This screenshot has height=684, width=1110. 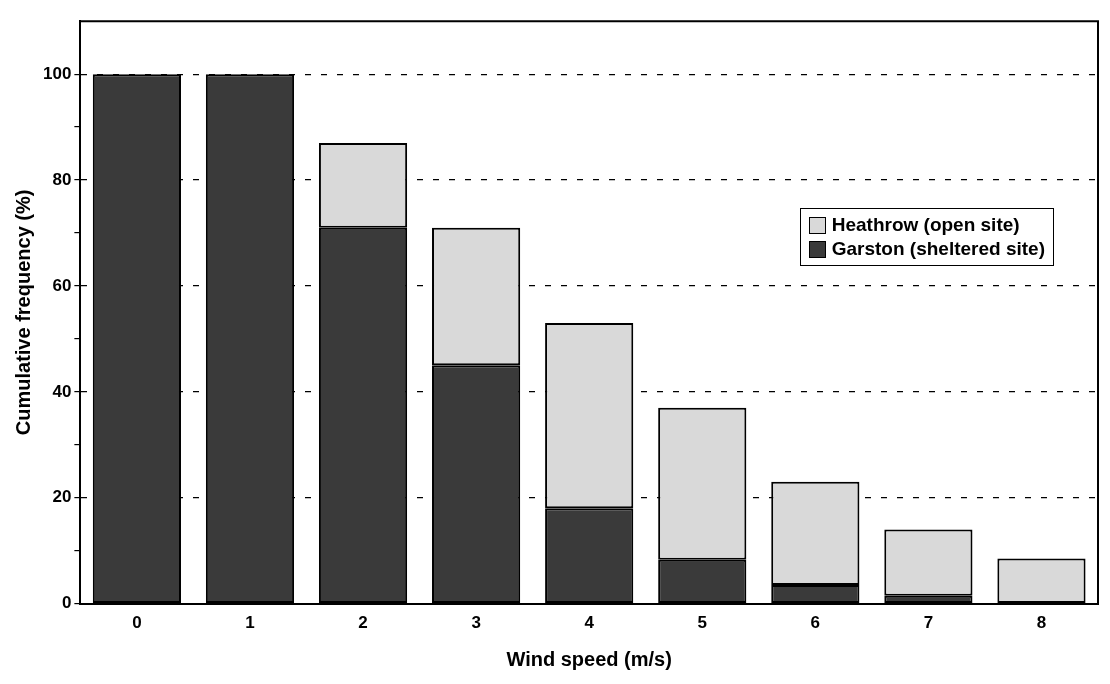 What do you see at coordinates (57, 73) in the screenshot?
I see `y-tick-label: 100` at bounding box center [57, 73].